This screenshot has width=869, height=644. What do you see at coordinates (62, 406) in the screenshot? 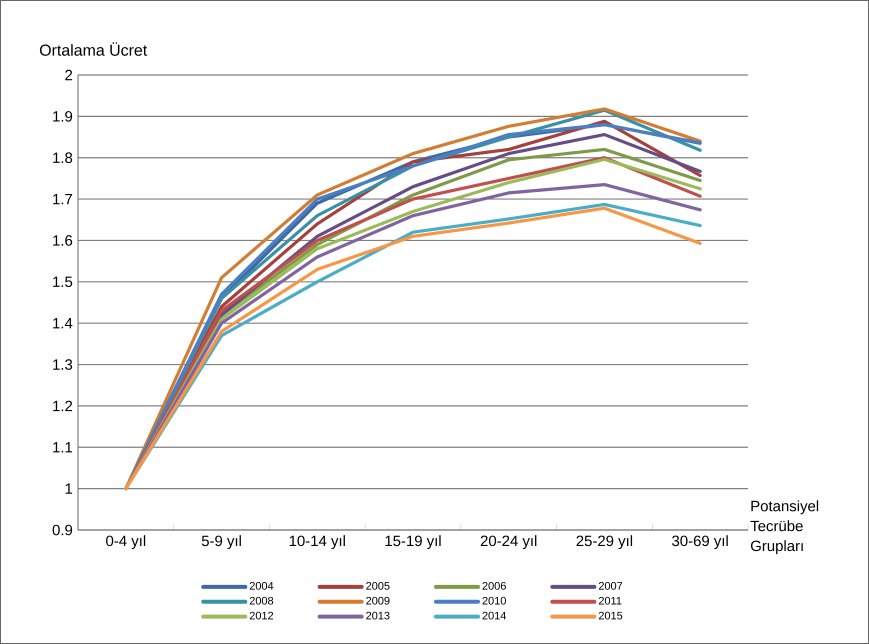
I see `y-tick-label: 1.2` at bounding box center [62, 406].